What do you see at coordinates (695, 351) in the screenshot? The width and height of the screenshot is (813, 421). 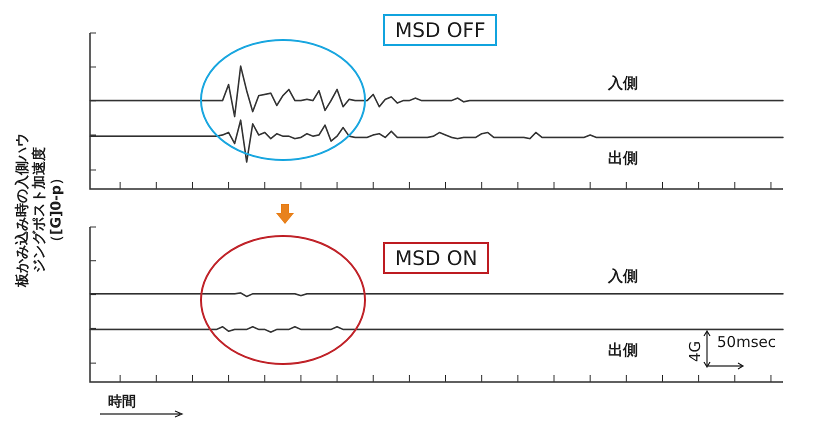 I see `annotation: 4G` at bounding box center [695, 351].